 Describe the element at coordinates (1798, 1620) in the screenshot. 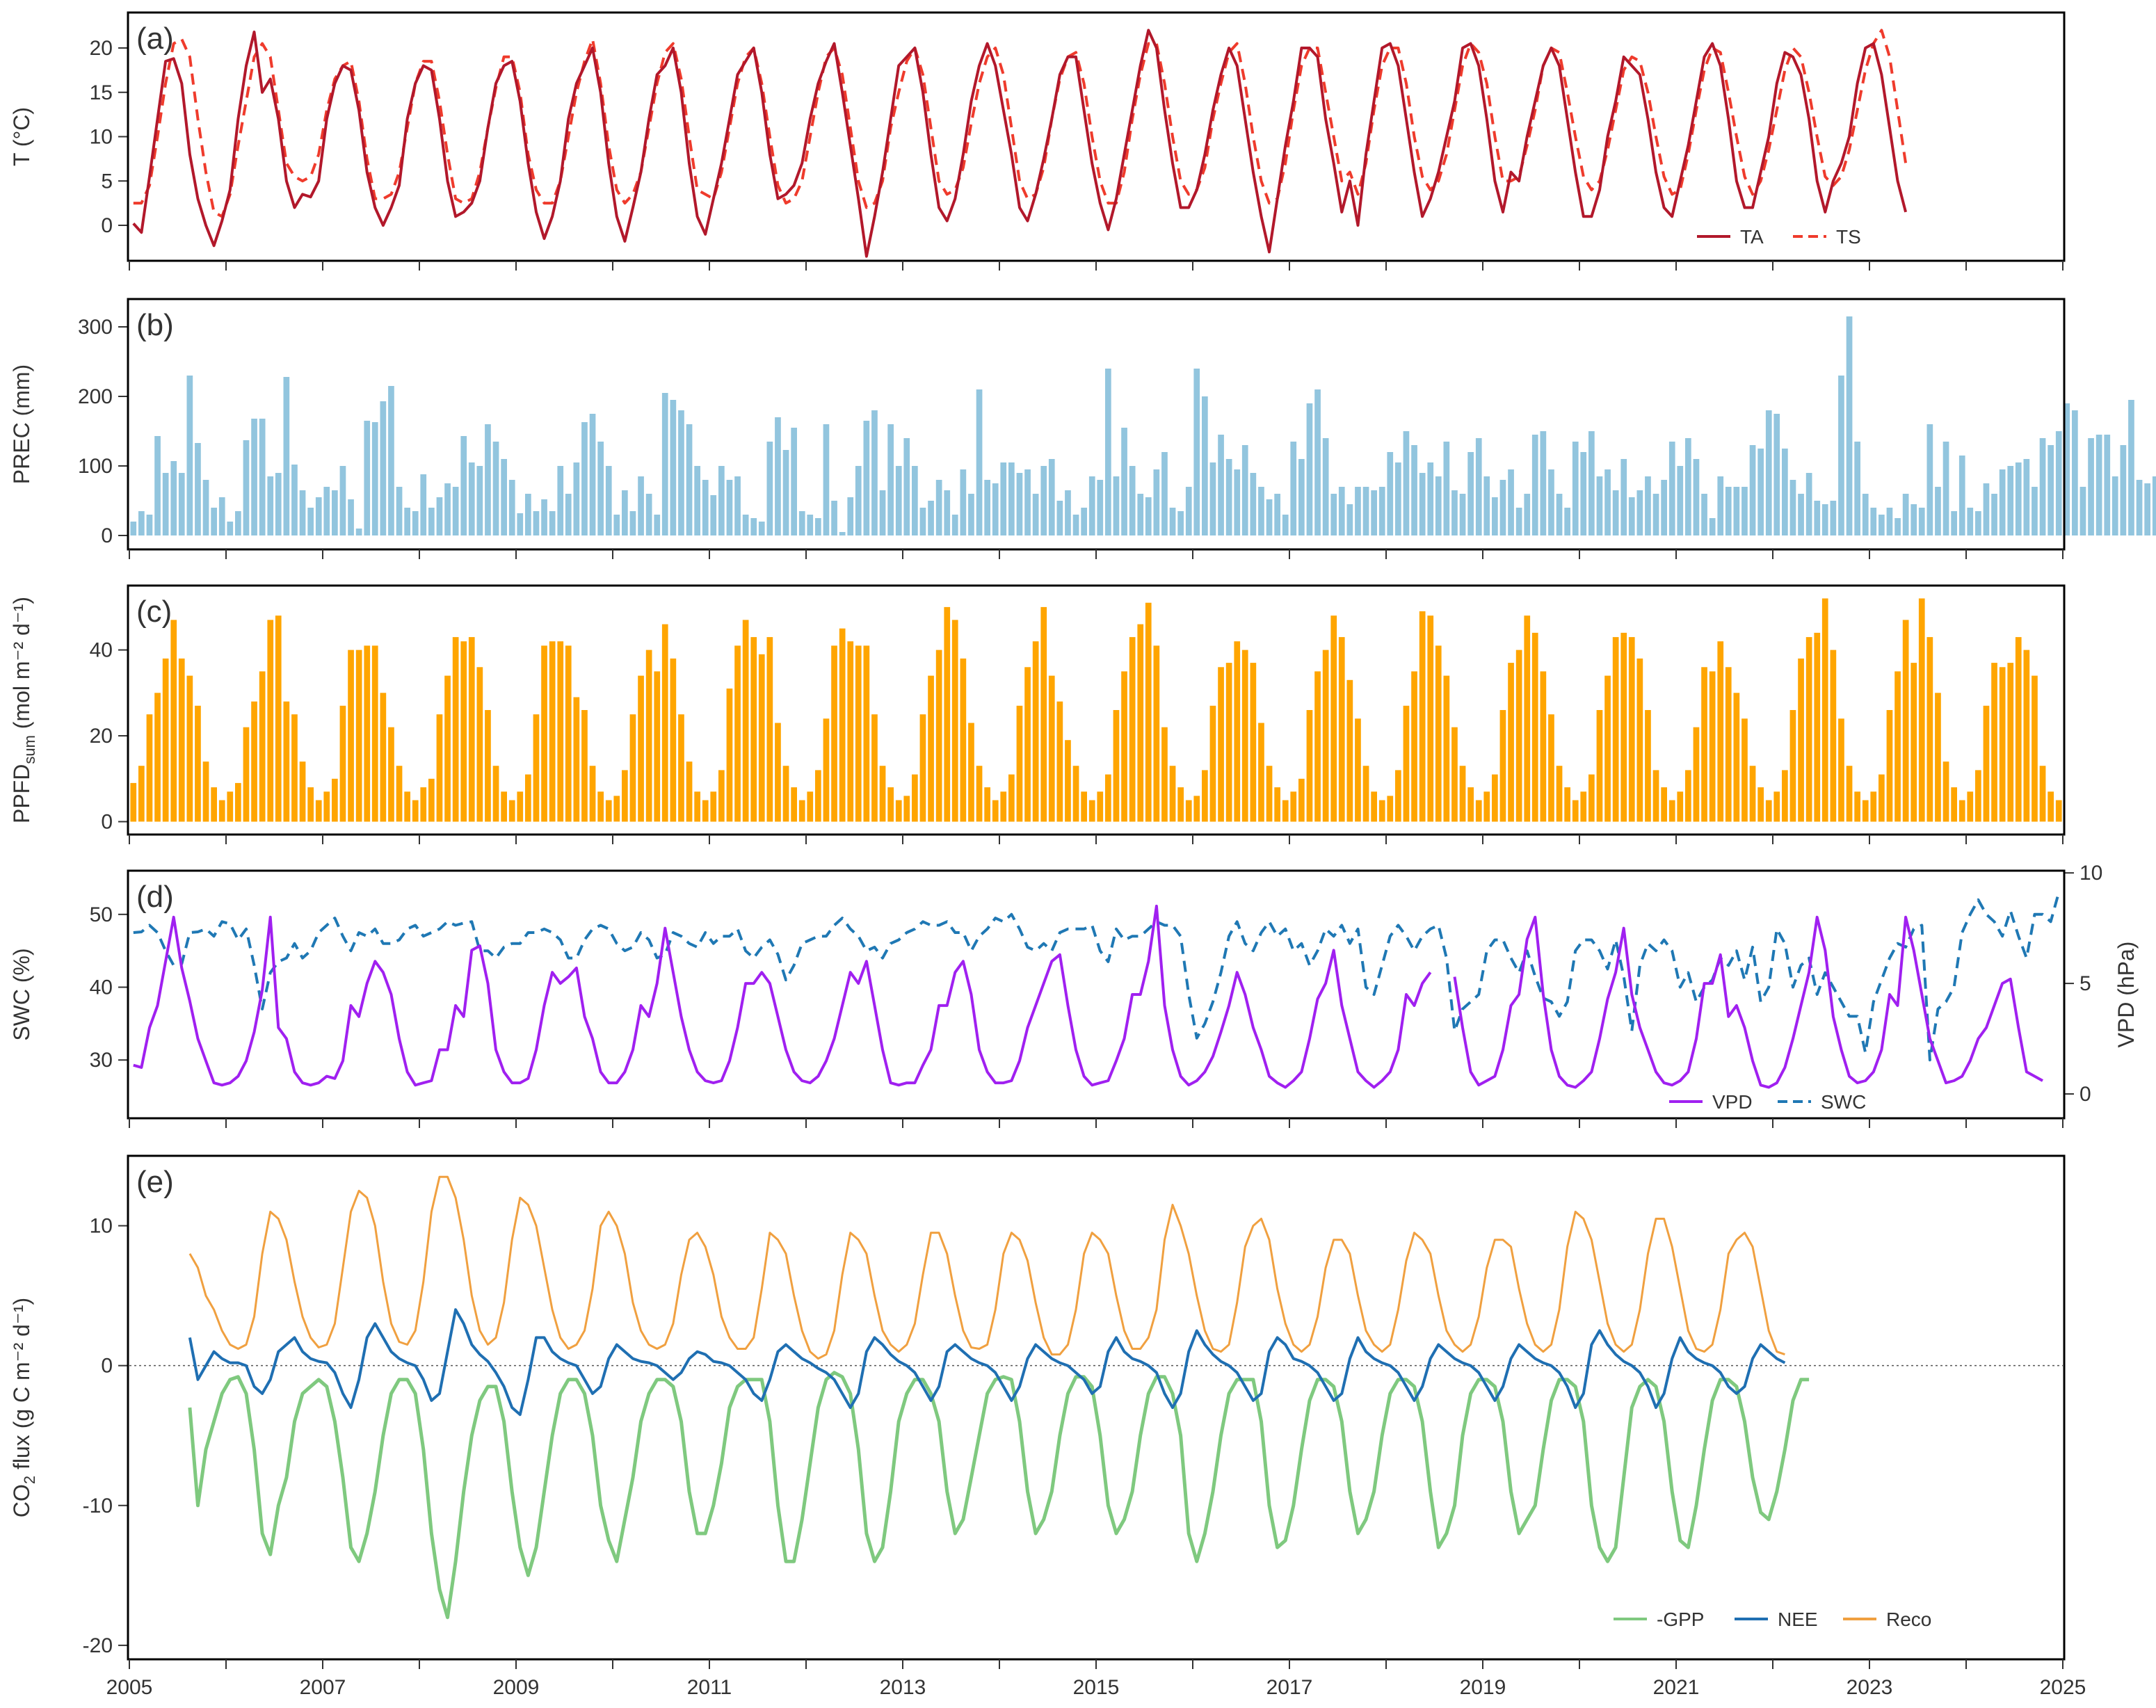

I see `legend-label: NEE` at that location.